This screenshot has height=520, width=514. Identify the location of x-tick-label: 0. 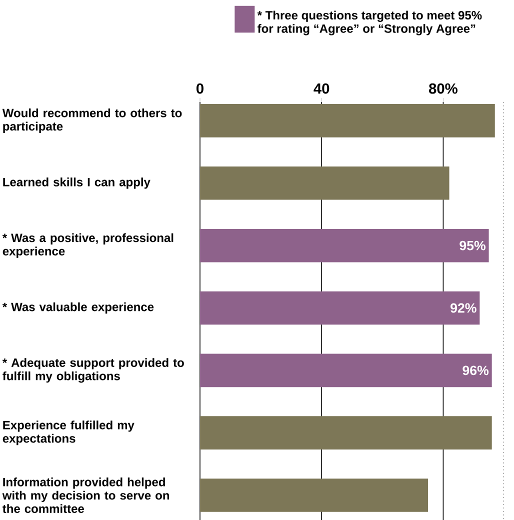
(200, 88).